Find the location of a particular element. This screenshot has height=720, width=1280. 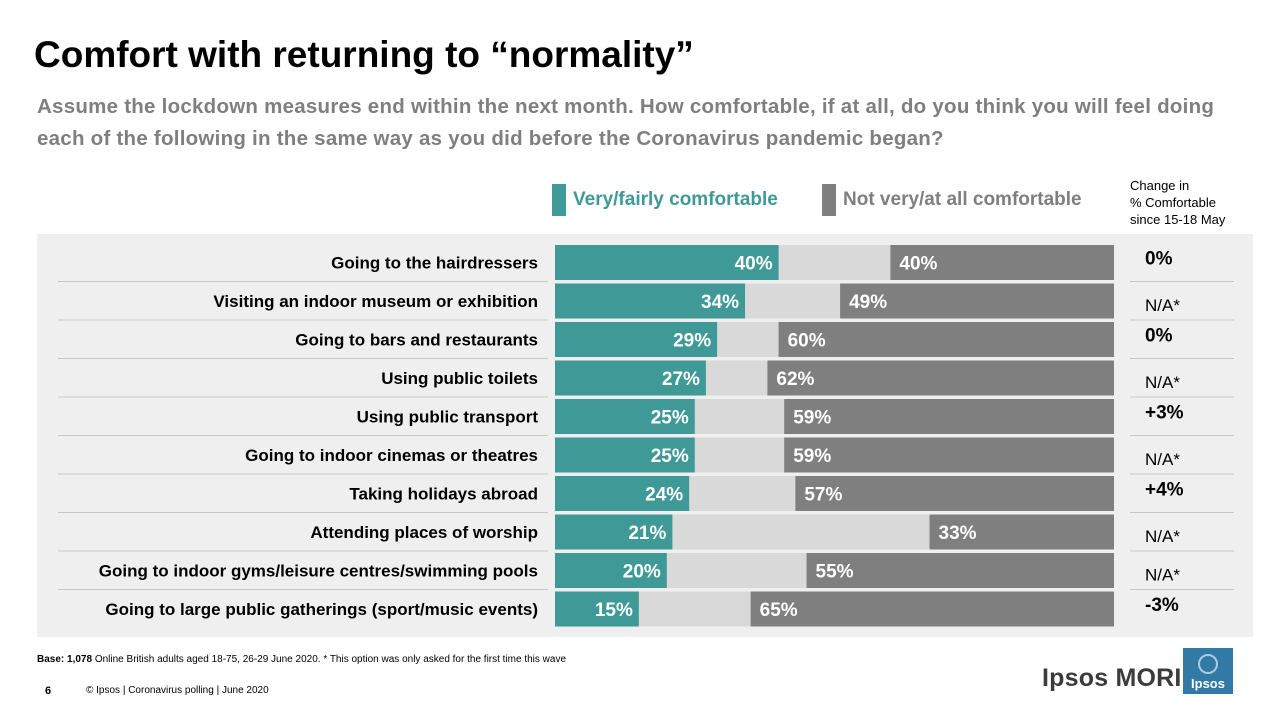

data-label-not-comfortable: 62% is located at coordinates (795, 379).